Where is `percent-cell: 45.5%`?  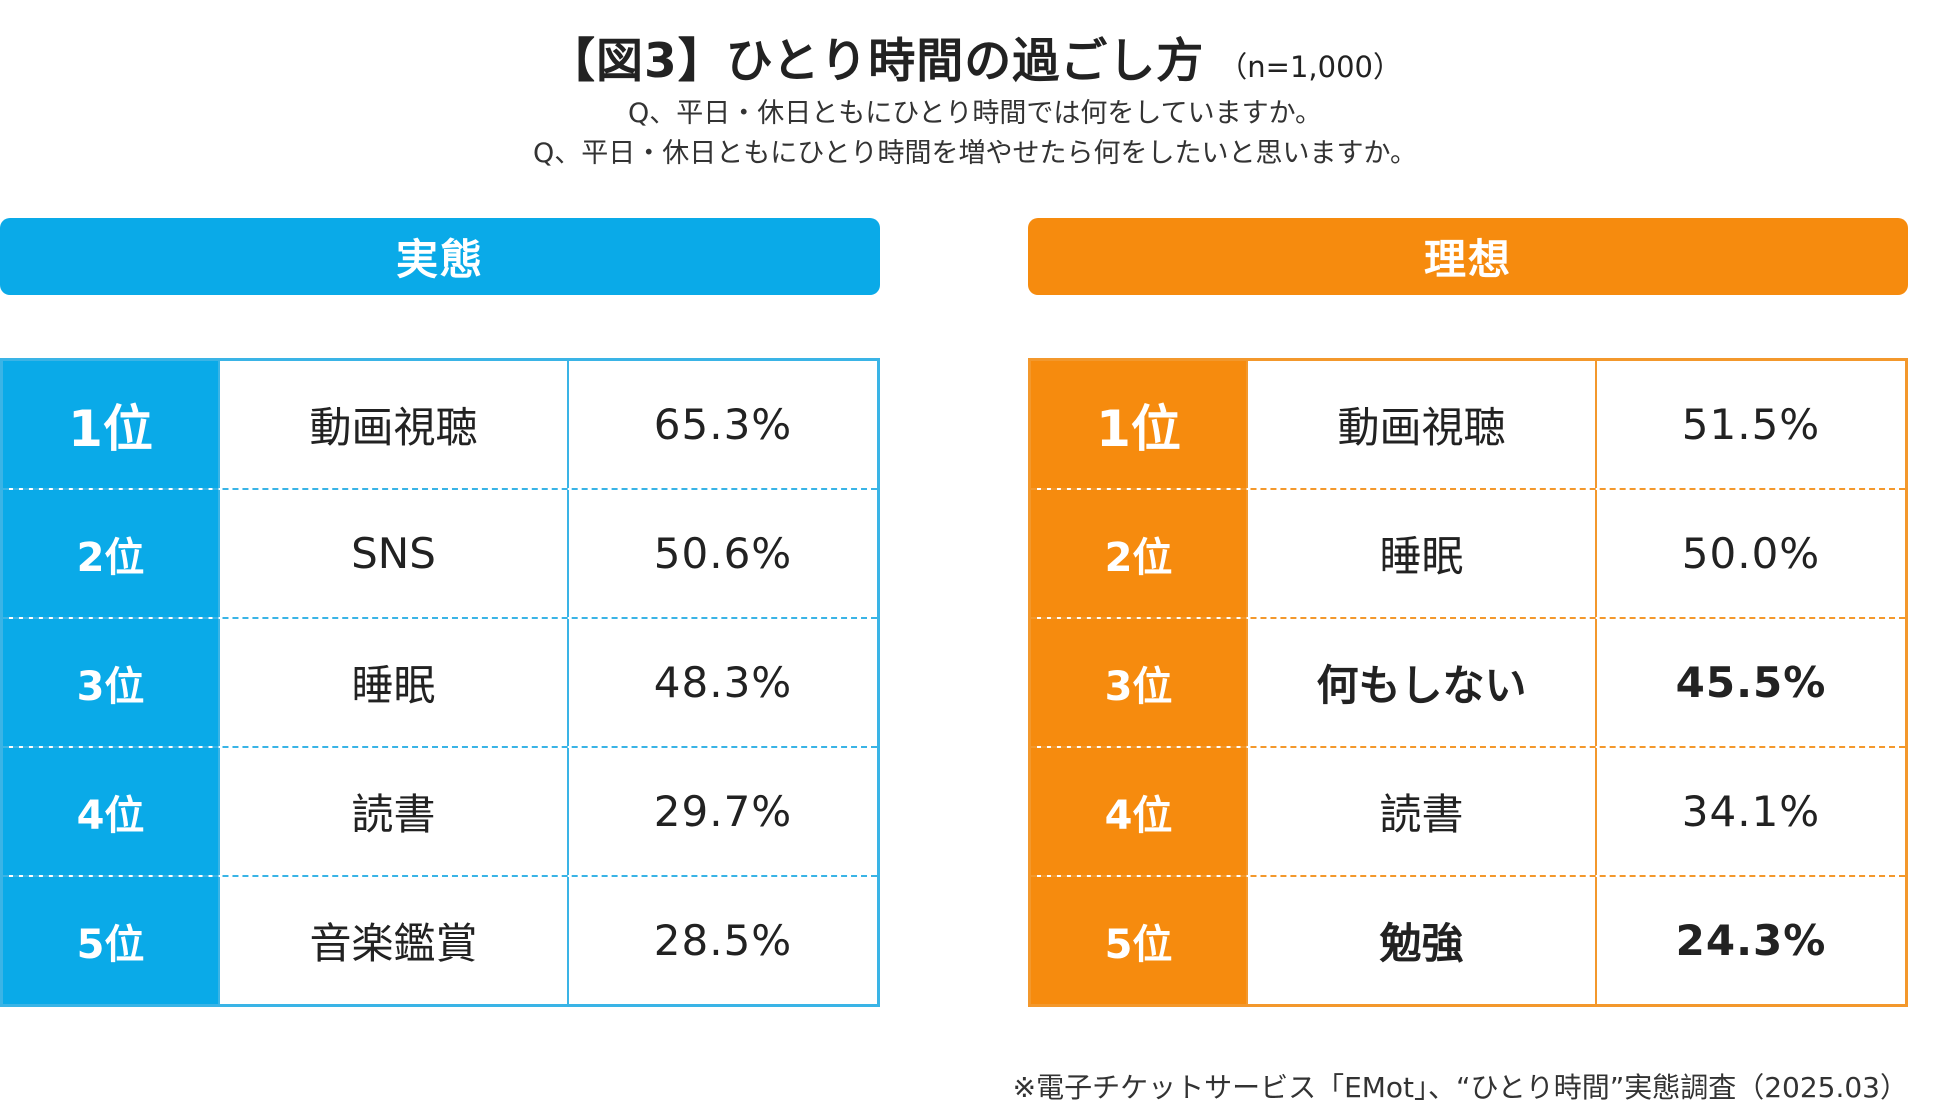
percent-cell: 45.5% is located at coordinates (1750, 682).